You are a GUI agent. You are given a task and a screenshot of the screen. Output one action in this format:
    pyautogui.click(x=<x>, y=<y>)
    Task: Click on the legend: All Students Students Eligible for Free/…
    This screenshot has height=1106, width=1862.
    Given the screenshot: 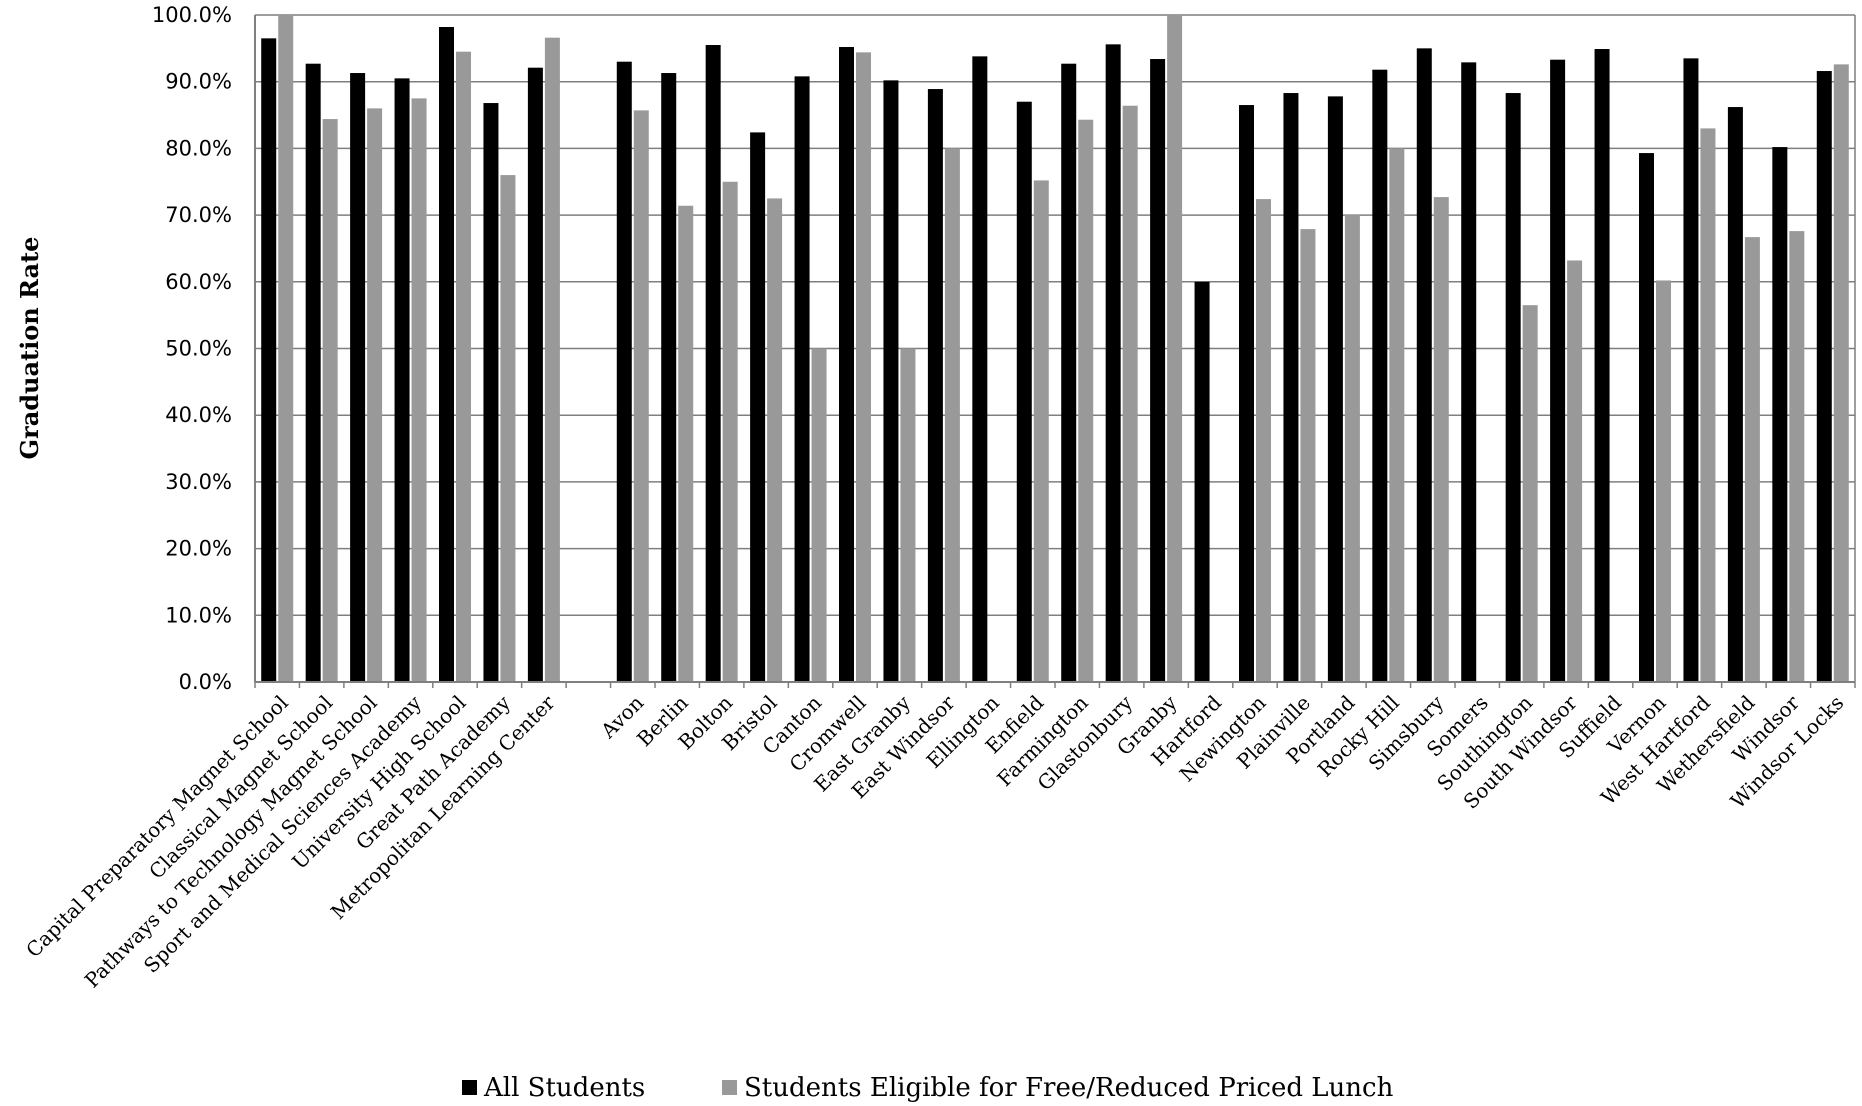 What is the action you would take?
    pyautogui.click(x=928, y=1088)
    